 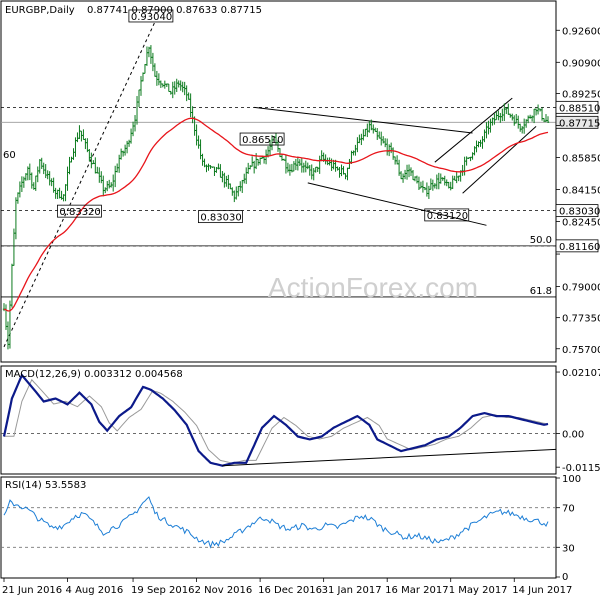 What do you see at coordinates (578, 421) in the screenshot?
I see `macd-axis: 0.021074 0.00 -0.011507` at bounding box center [578, 421].